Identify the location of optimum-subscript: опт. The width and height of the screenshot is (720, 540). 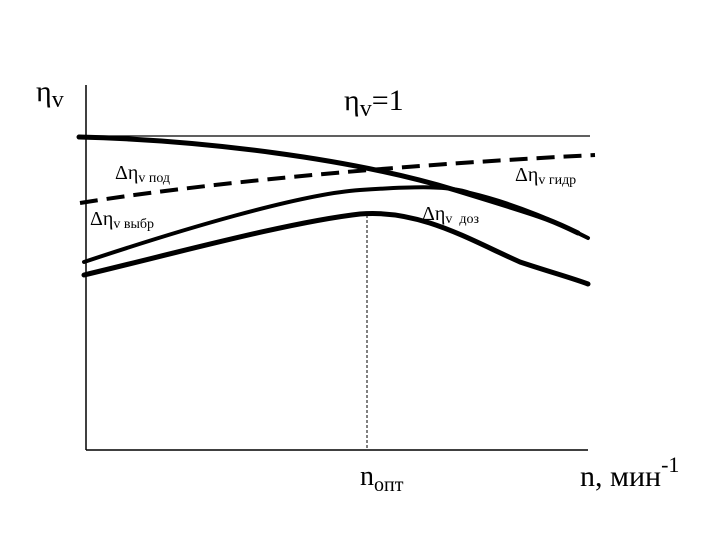
(389, 485).